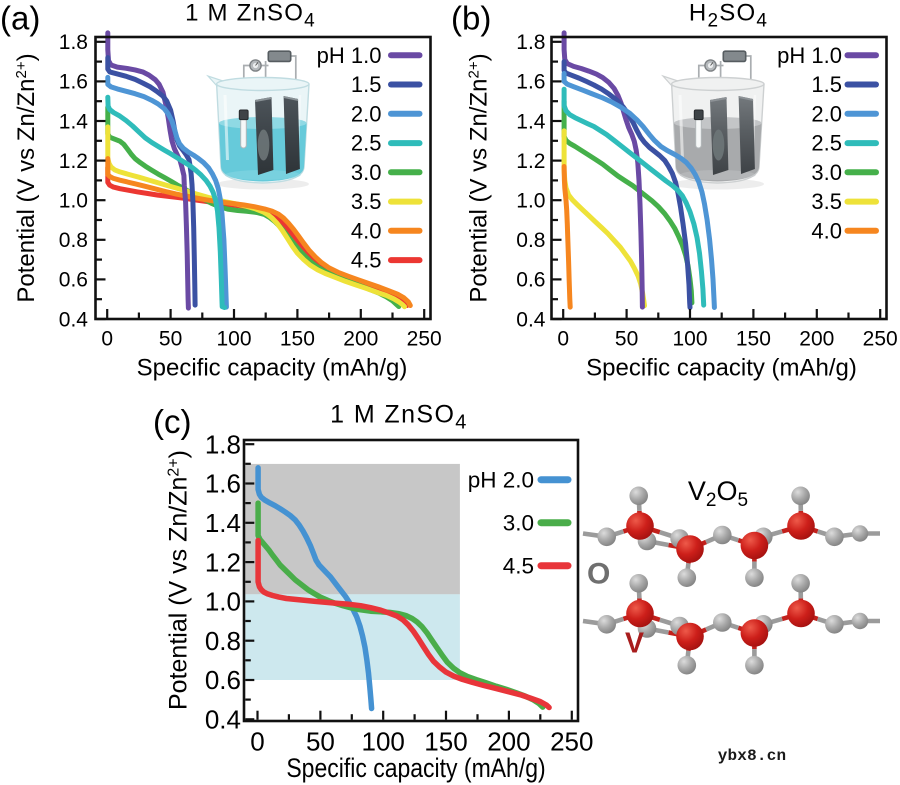  Describe the element at coordinates (728, 16) in the screenshot. I see `svg-text: H2SO4` at that location.